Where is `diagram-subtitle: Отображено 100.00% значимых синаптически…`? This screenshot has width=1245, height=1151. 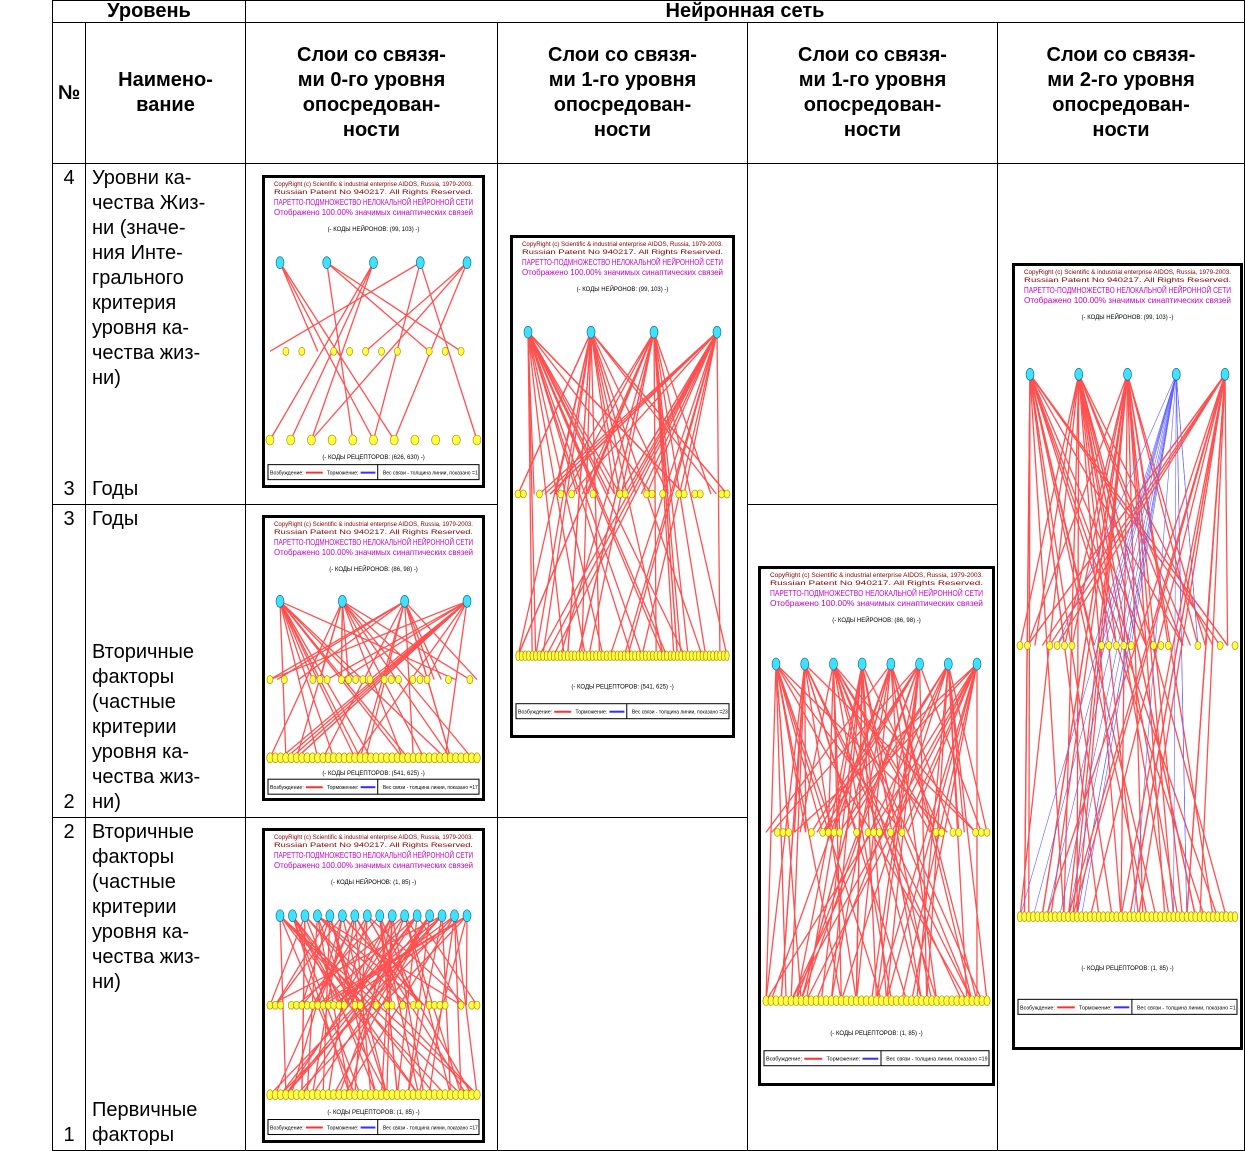
diagram-subtitle: Отображено 100.00% значимых синаптически… is located at coordinates (1127, 300).